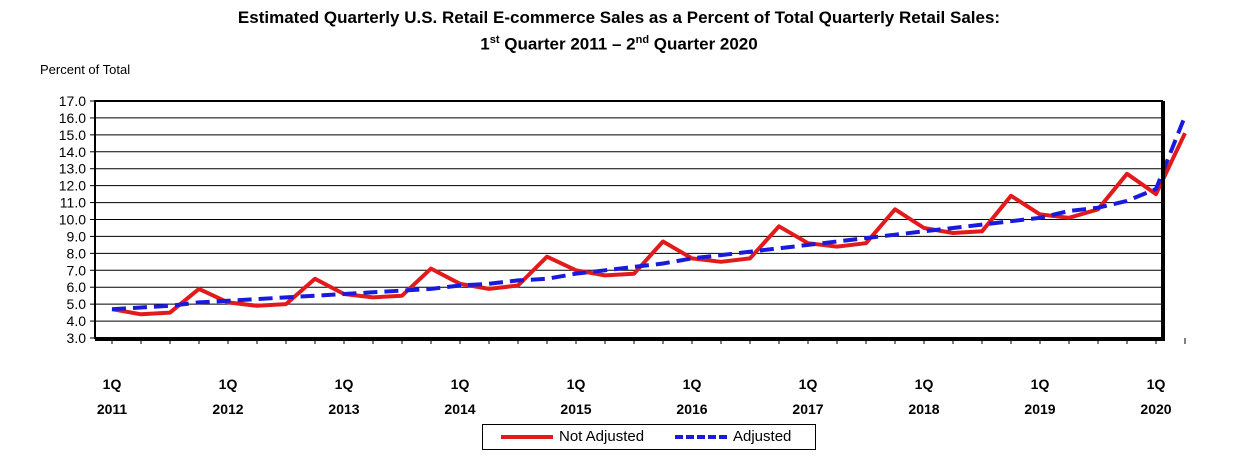  What do you see at coordinates (77, 253) in the screenshot?
I see `y-tick-label-5: 8.0` at bounding box center [77, 253].